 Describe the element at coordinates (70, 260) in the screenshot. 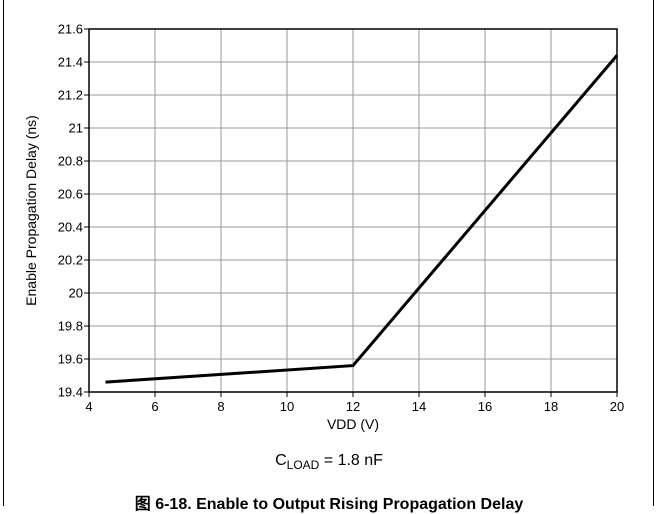

I see `y-tick-label: 20.2` at that location.